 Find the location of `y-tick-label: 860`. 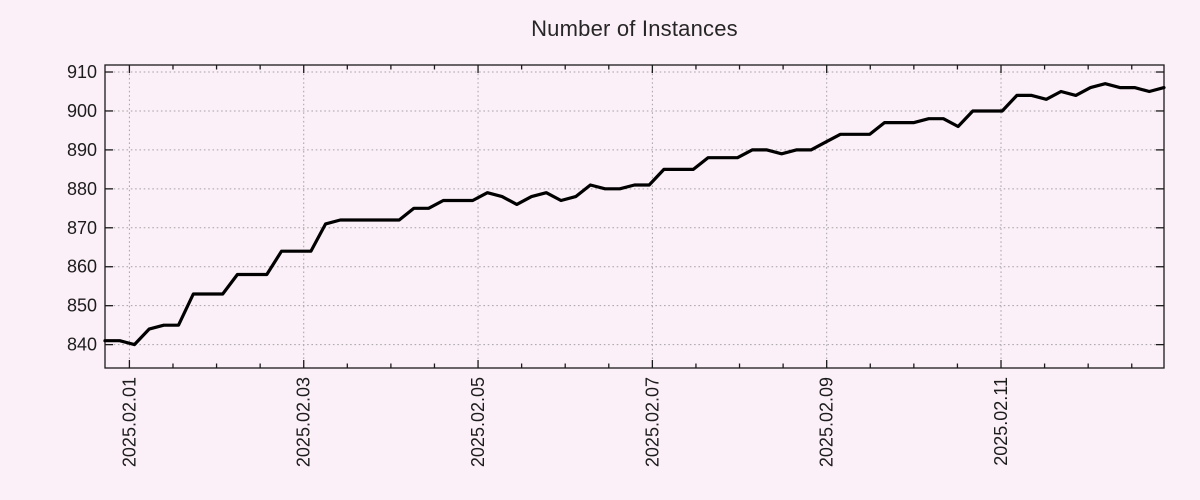

y-tick-label: 860 is located at coordinates (82, 267).